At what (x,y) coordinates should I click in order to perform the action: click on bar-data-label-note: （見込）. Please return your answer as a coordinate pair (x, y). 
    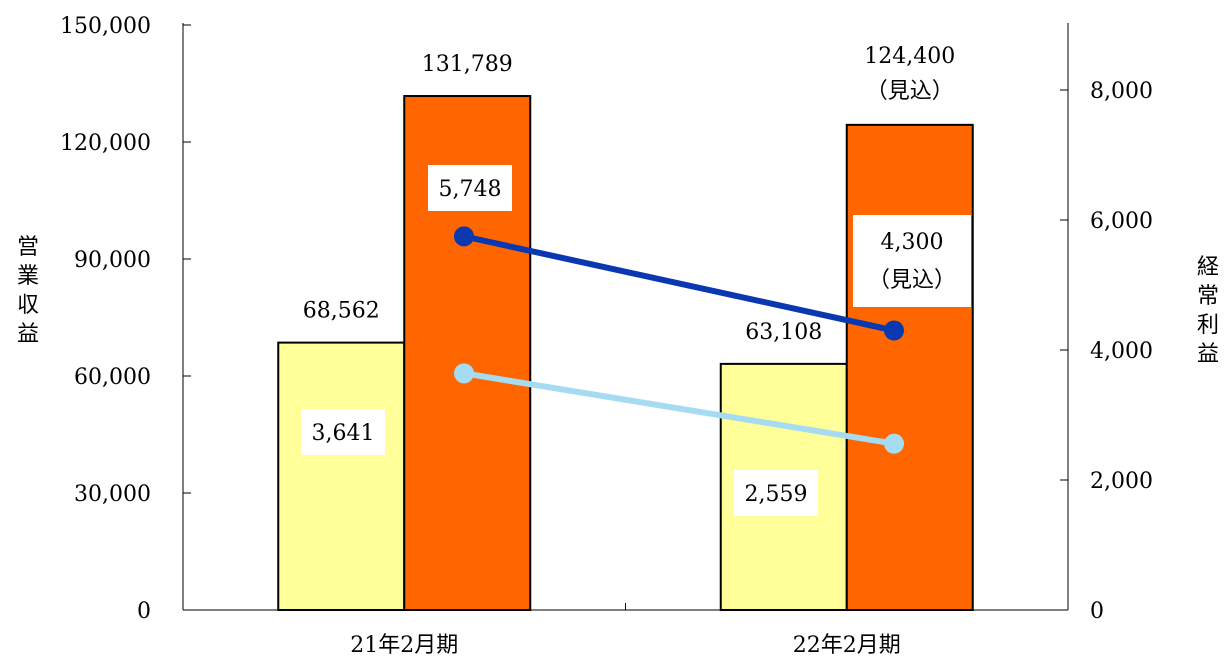
    Looking at the image, I should click on (910, 91).